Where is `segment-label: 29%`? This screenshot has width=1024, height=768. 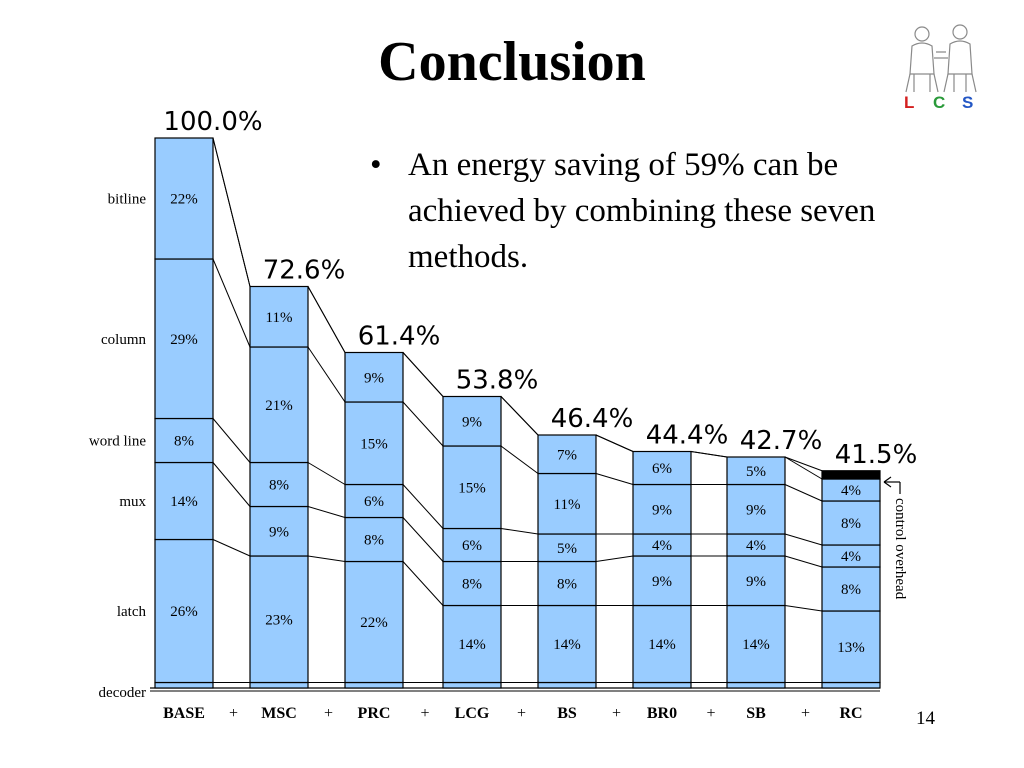
segment-label: 29% is located at coordinates (184, 340).